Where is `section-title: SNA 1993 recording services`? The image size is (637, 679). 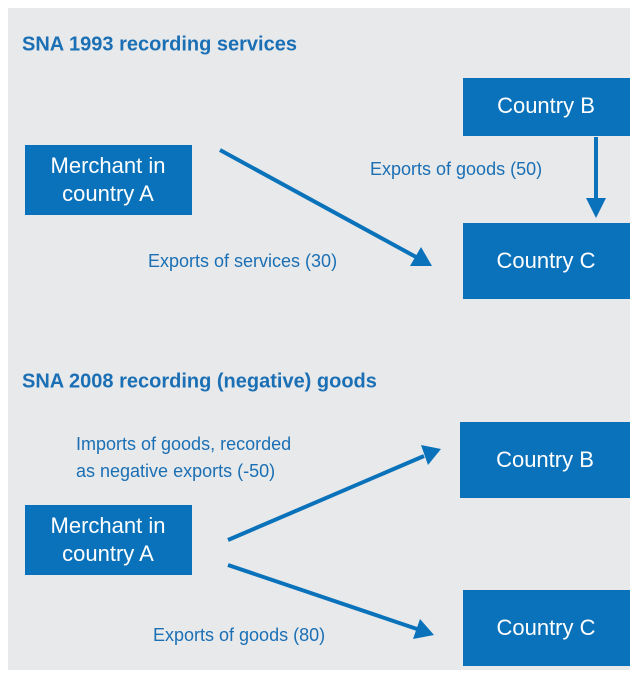 section-title: SNA 1993 recording services is located at coordinates (159, 44).